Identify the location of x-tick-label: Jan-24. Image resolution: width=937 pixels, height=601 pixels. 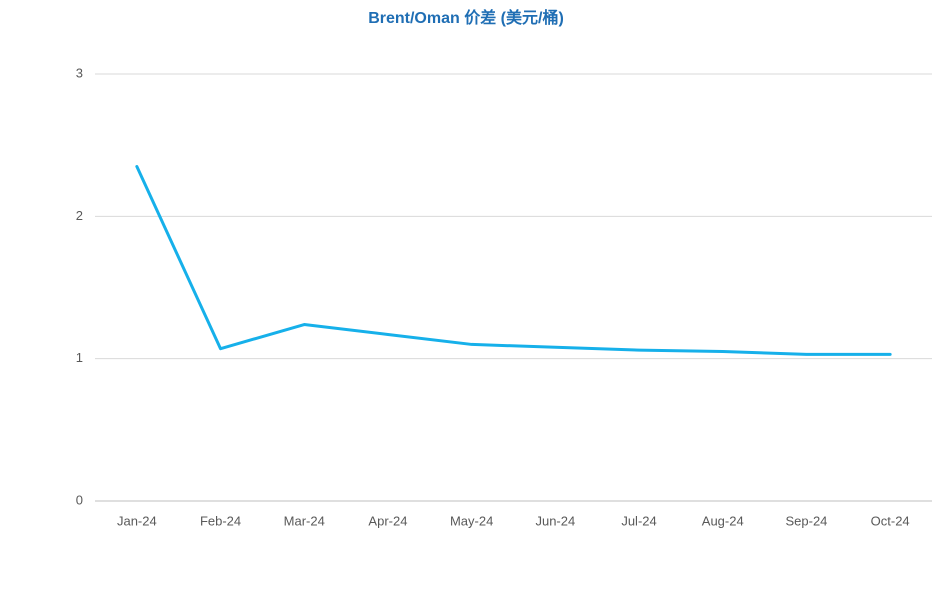
(137, 520).